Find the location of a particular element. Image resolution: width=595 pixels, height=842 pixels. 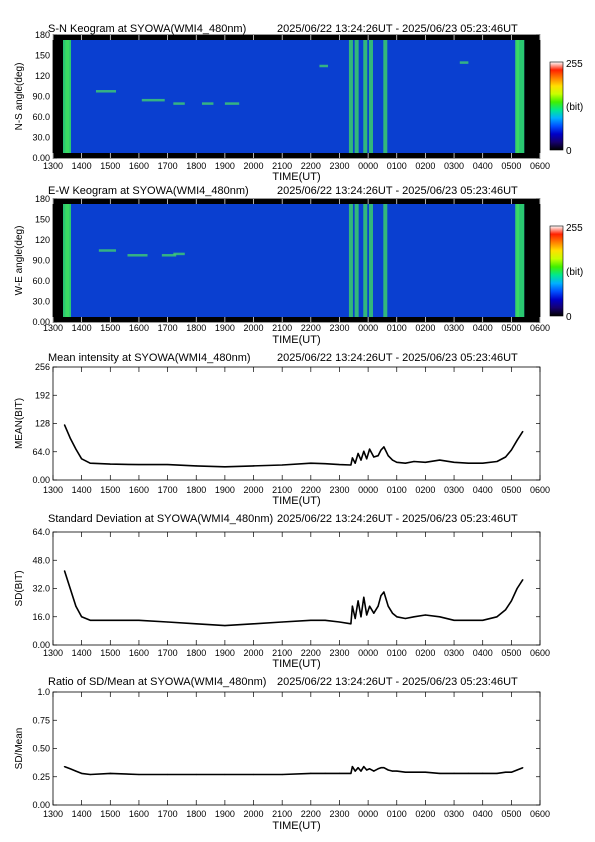

x-tick-label: 0500 is located at coordinates (511, 166).